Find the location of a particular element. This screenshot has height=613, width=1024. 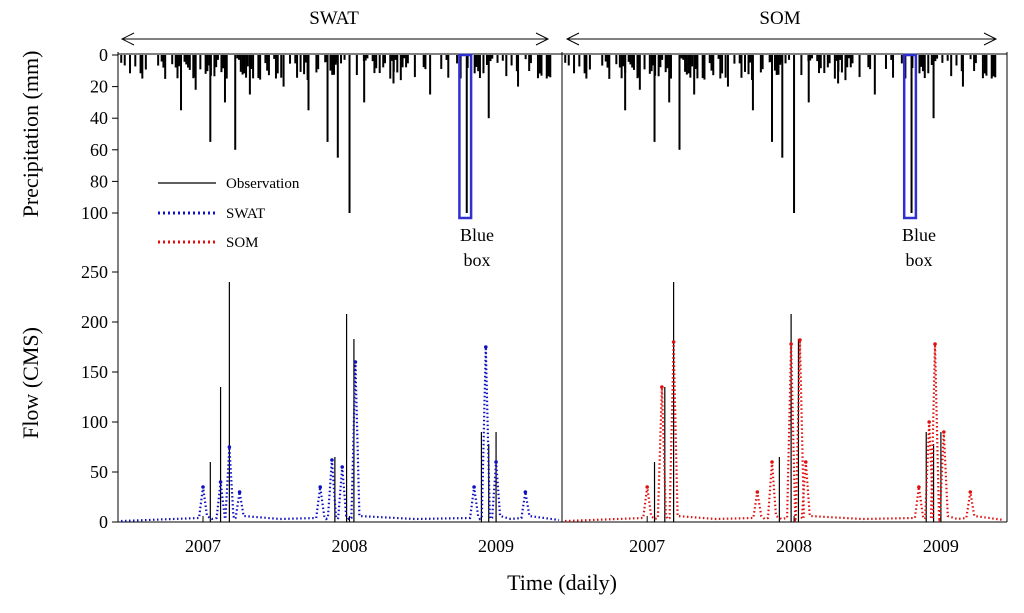

panel-headers: SWAT SOM is located at coordinates (559, 27).